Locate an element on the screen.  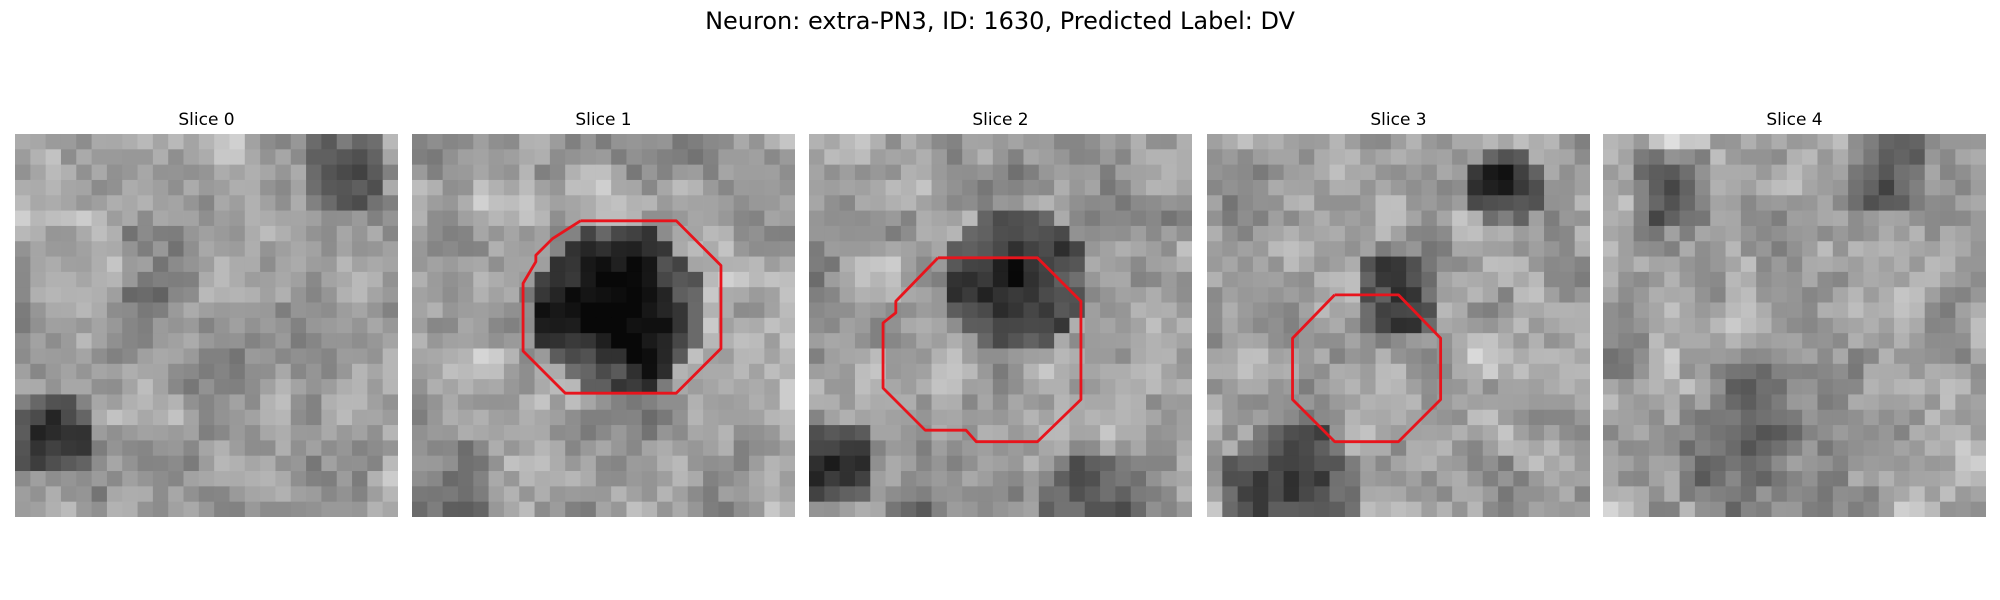
panel-title: Slice 2 is located at coordinates (1000, 120).